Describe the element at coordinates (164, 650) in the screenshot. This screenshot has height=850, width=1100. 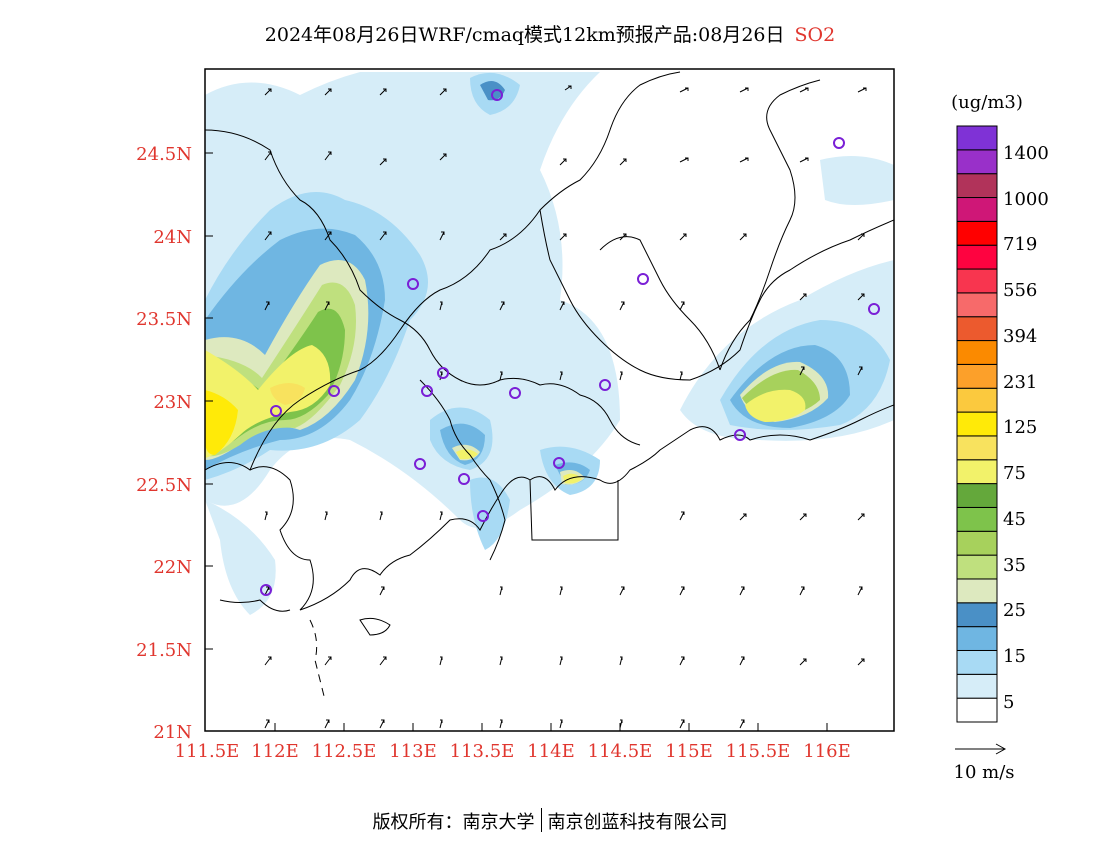
I see `lat-label: 21.5N` at that location.